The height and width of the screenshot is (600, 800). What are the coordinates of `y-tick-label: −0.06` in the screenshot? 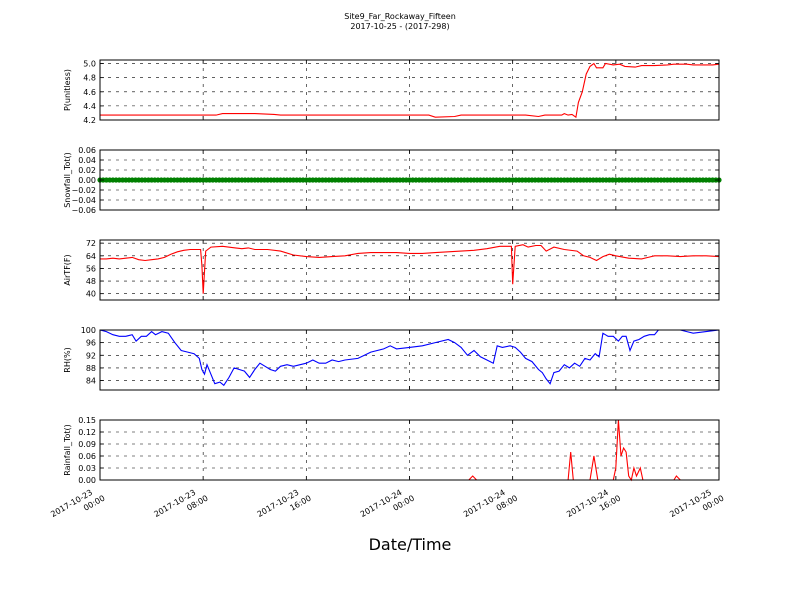 It's located at (83, 210).